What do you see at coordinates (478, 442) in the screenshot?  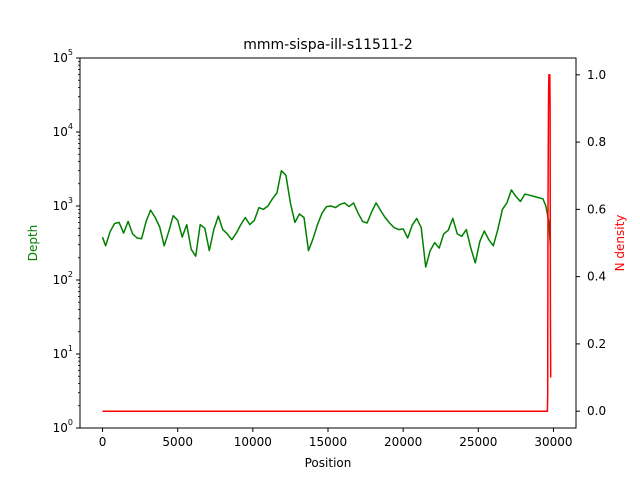 I see `x-tick-label: 25000` at bounding box center [478, 442].